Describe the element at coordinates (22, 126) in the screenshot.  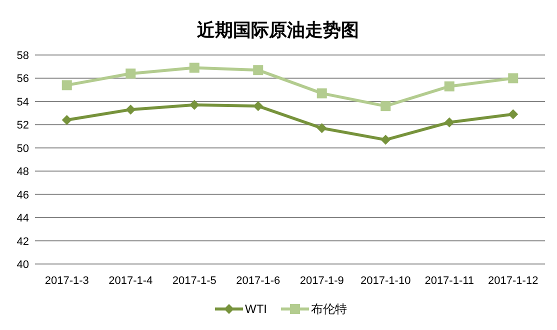
I see `y-tick-label: 52` at that location.